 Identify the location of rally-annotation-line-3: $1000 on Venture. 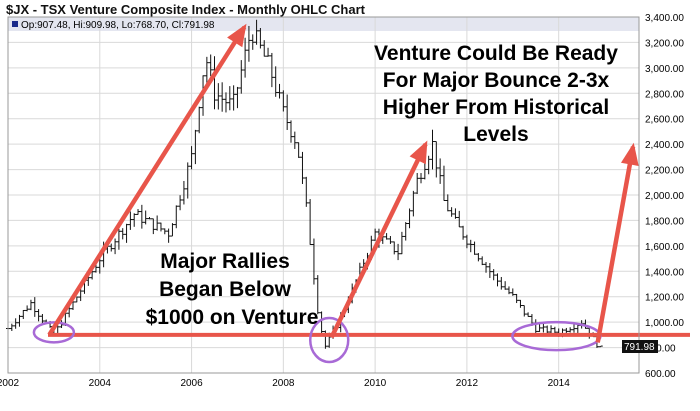
(232, 317).